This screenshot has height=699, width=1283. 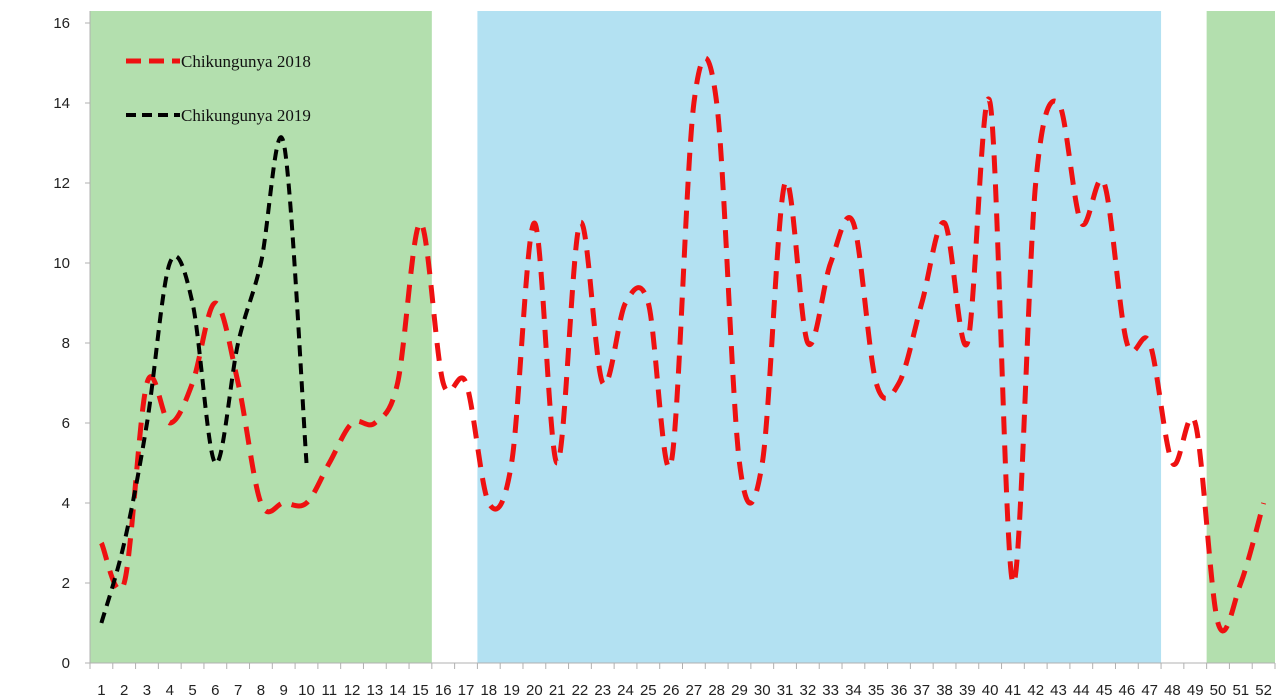 I want to click on x-tick-label: 24, so click(x=625, y=690).